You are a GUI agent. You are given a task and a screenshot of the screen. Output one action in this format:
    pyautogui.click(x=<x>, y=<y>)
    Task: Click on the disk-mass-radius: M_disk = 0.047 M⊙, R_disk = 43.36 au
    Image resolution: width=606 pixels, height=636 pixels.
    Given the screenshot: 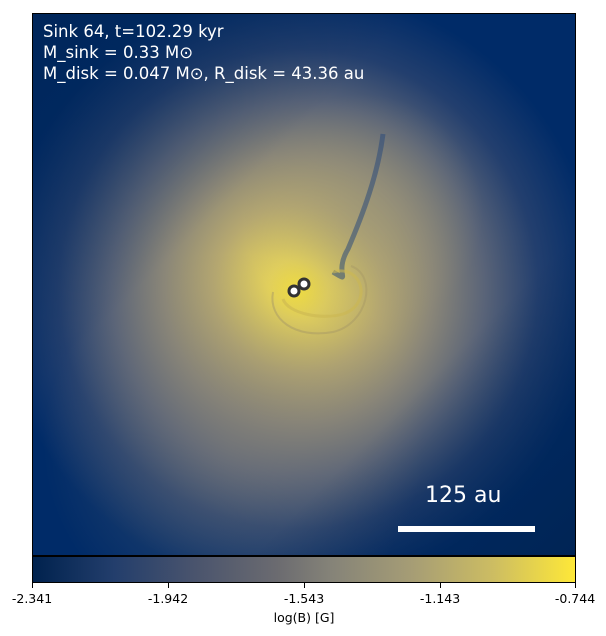 What is the action you would take?
    pyautogui.click(x=204, y=73)
    